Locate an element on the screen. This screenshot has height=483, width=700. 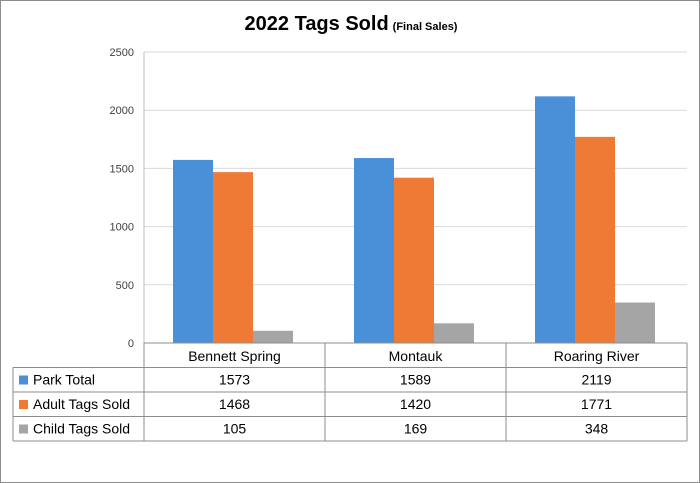
y-tick-label: 1500 is located at coordinates (122, 169).